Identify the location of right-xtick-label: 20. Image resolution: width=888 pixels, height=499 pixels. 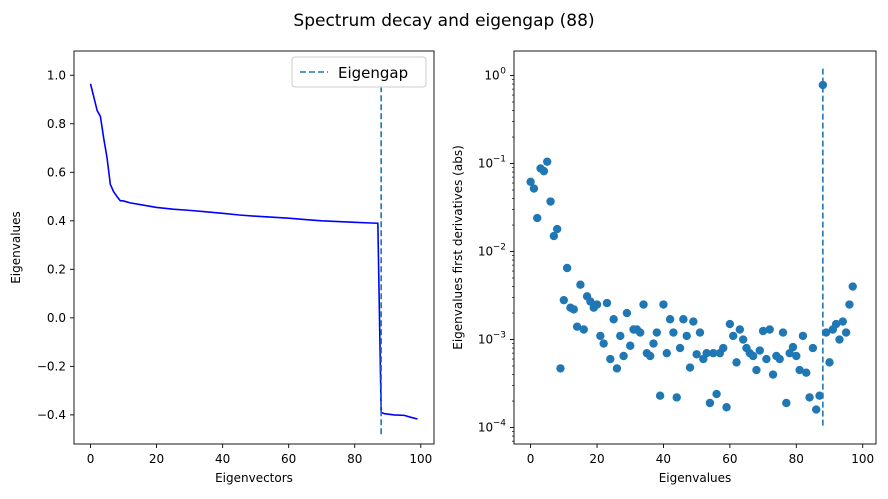
(596, 459).